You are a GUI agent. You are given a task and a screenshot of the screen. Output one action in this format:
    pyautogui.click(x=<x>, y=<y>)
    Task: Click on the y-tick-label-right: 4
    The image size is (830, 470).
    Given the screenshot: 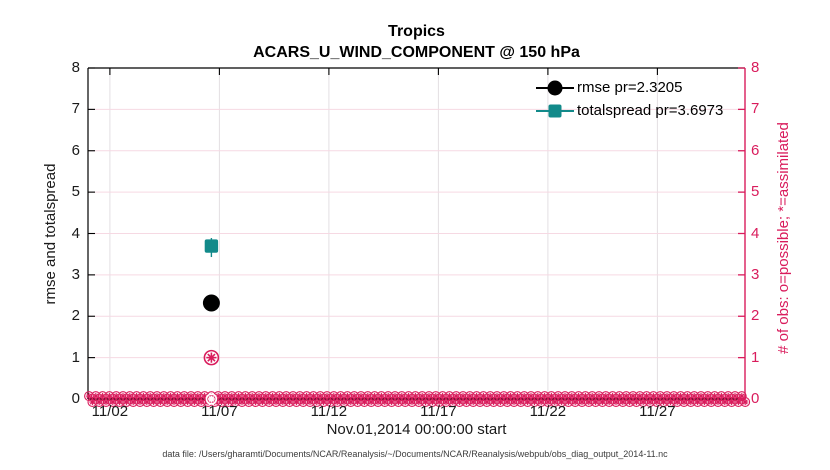 What is the action you would take?
    pyautogui.click(x=755, y=233)
    